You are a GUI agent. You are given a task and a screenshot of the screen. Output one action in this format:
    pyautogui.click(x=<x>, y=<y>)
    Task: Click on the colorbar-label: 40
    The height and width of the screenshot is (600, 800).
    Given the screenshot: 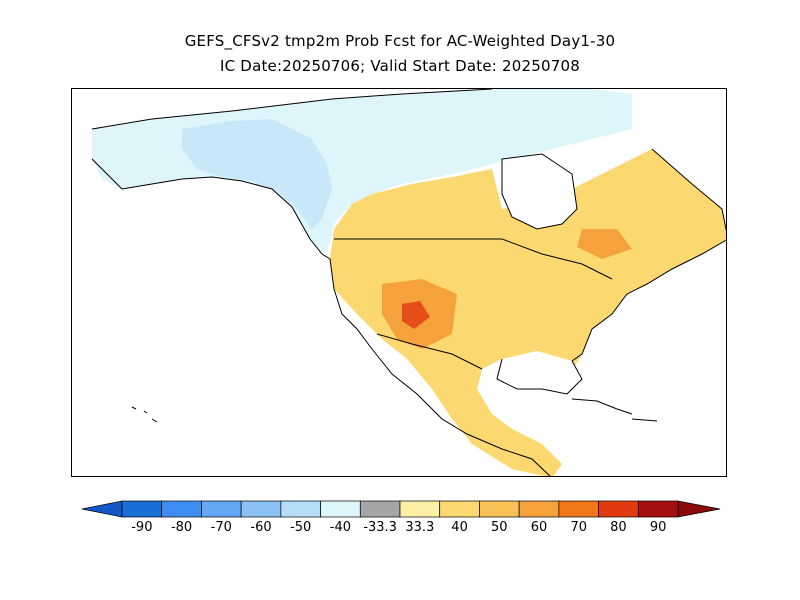 What is the action you would take?
    pyautogui.click(x=459, y=527)
    